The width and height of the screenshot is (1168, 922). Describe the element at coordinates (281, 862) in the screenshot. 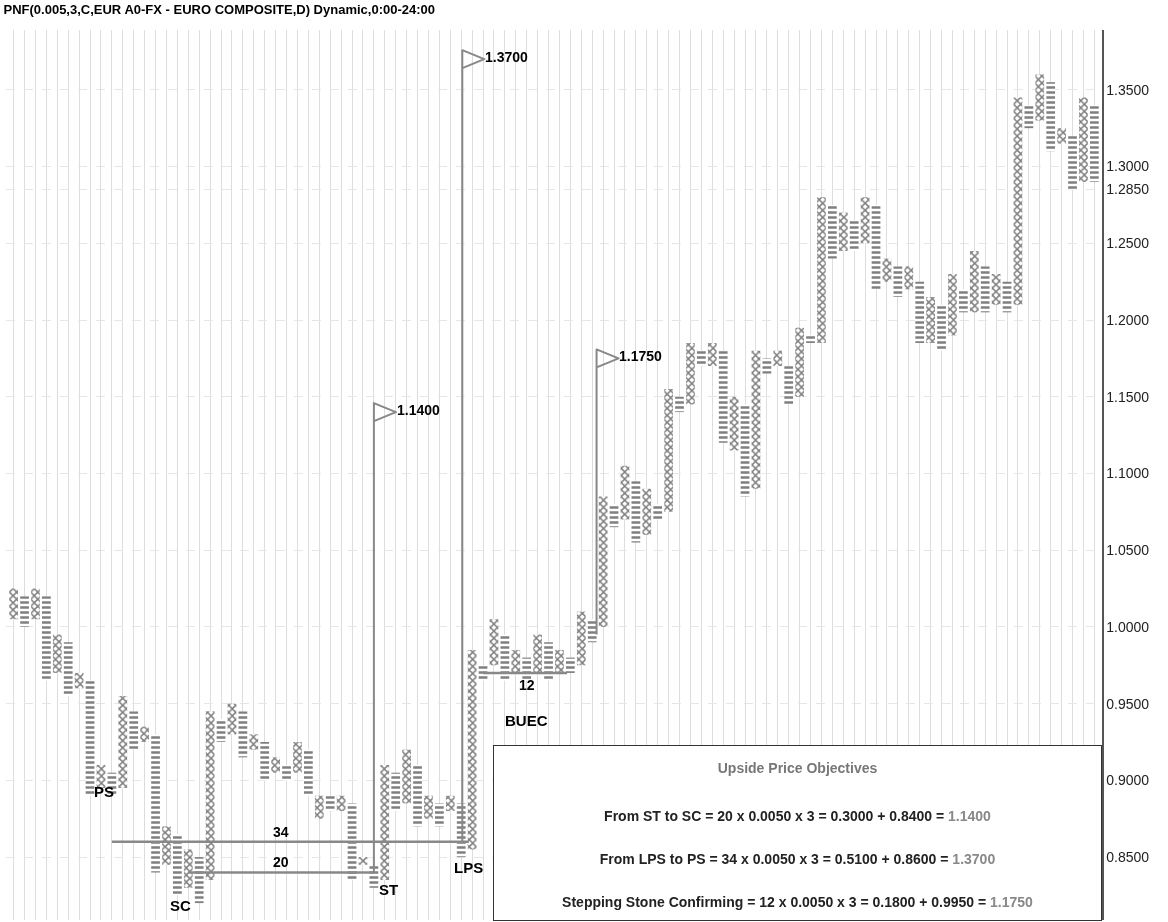

I see `annotation: 20` at that location.